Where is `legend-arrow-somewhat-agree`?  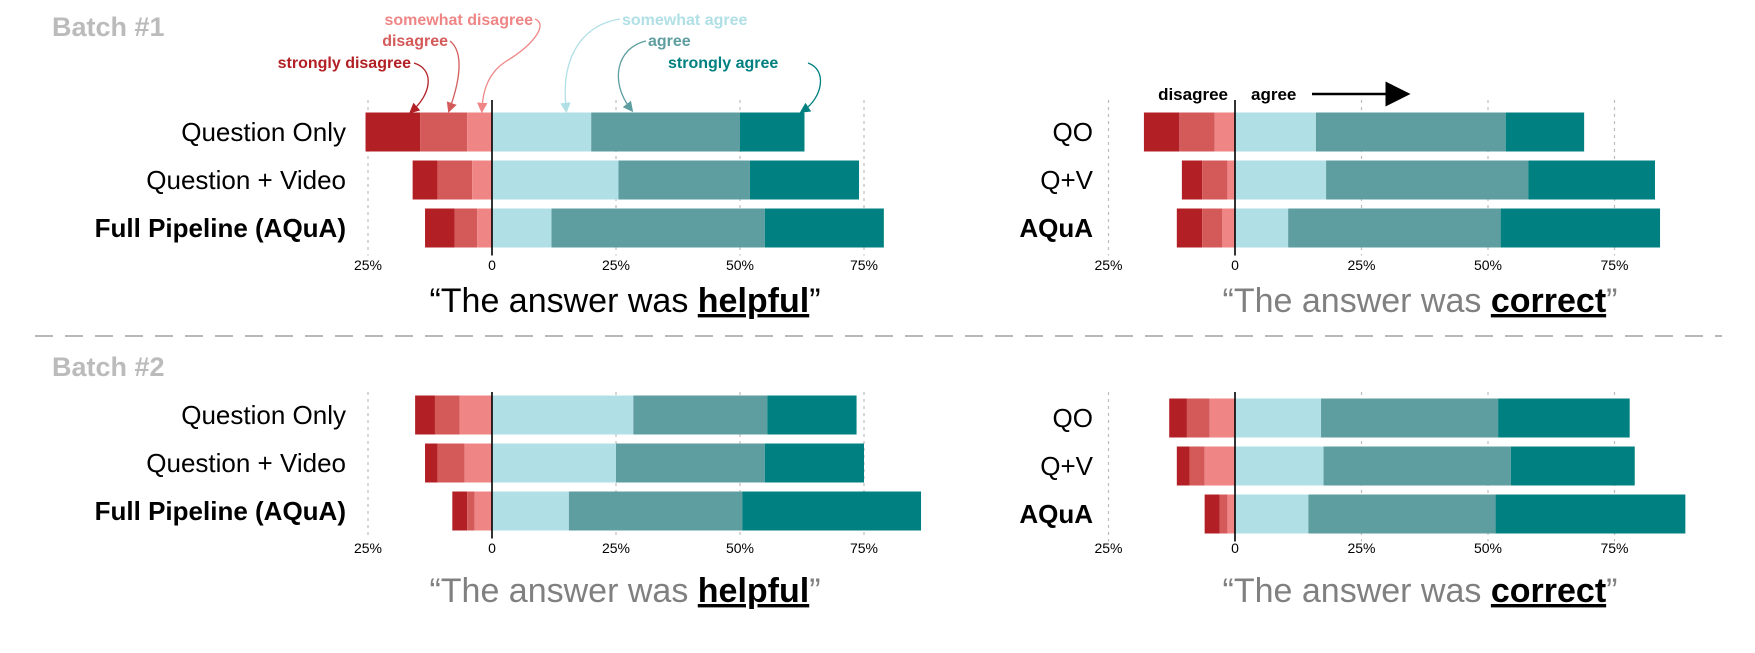
legend-arrow-somewhat-agree is located at coordinates (590, 66).